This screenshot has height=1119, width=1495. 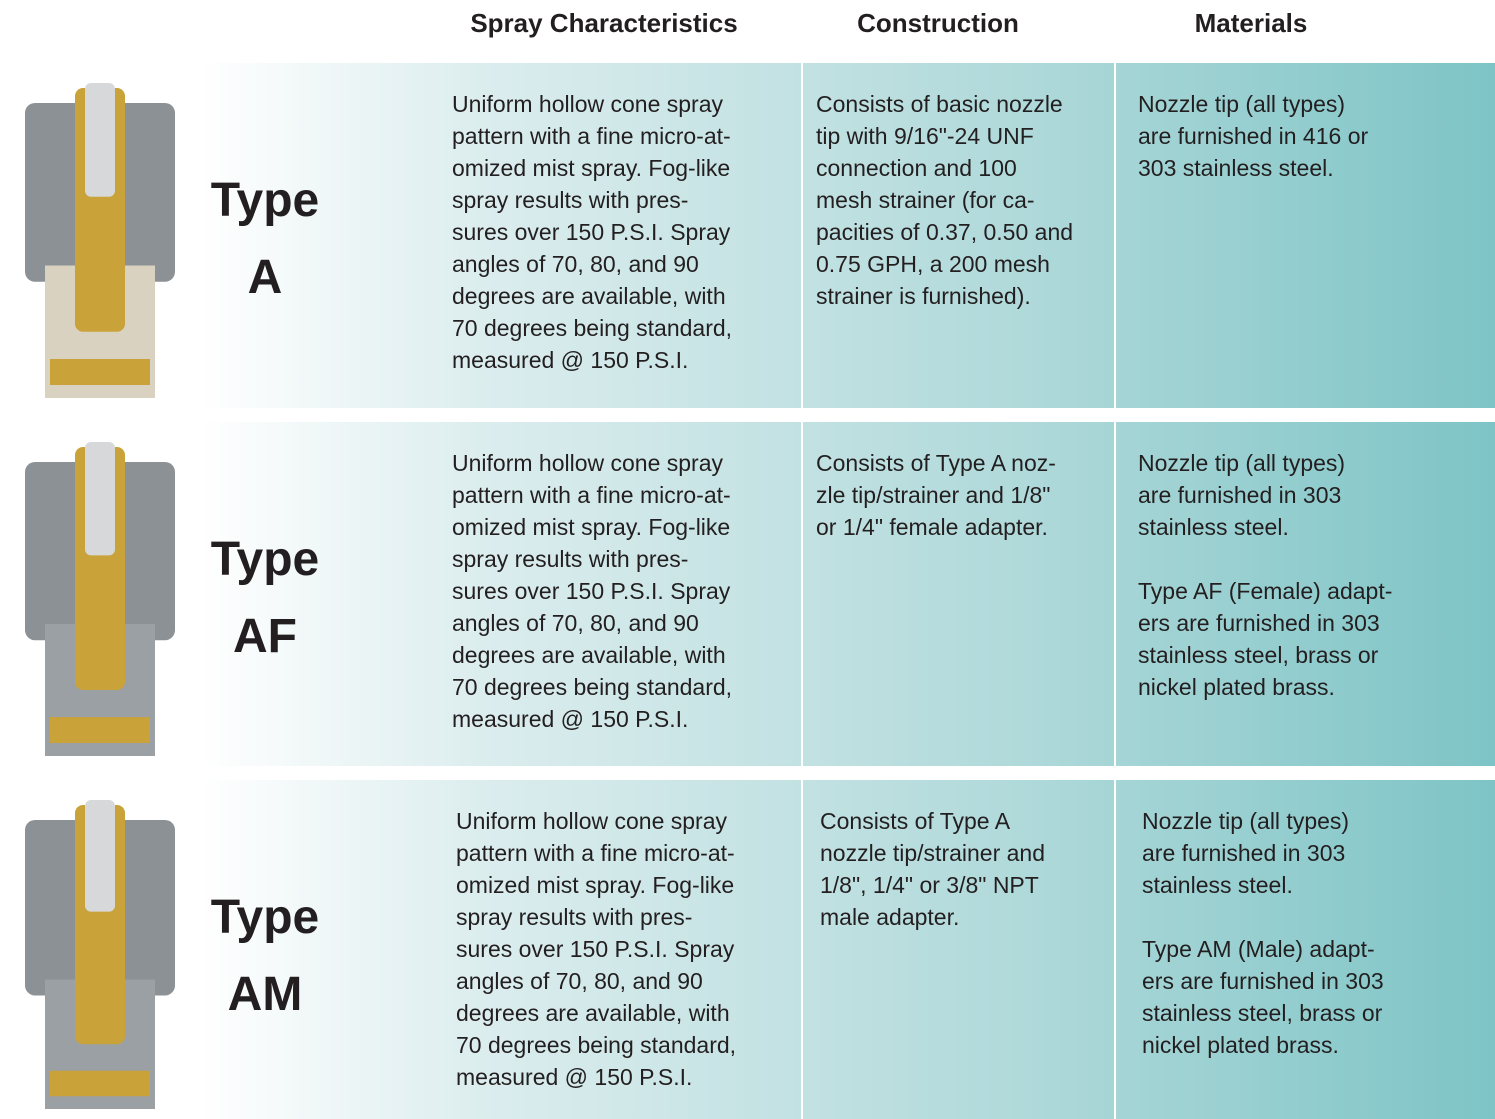 I want to click on construction-text: Consists of Type A, so click(x=915, y=821).